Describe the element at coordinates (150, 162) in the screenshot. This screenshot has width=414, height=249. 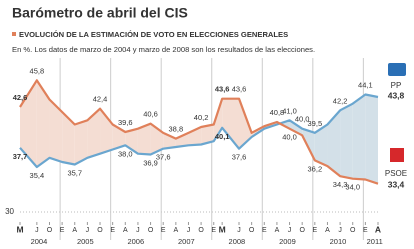
I see `value-label: 36,9` at that location.